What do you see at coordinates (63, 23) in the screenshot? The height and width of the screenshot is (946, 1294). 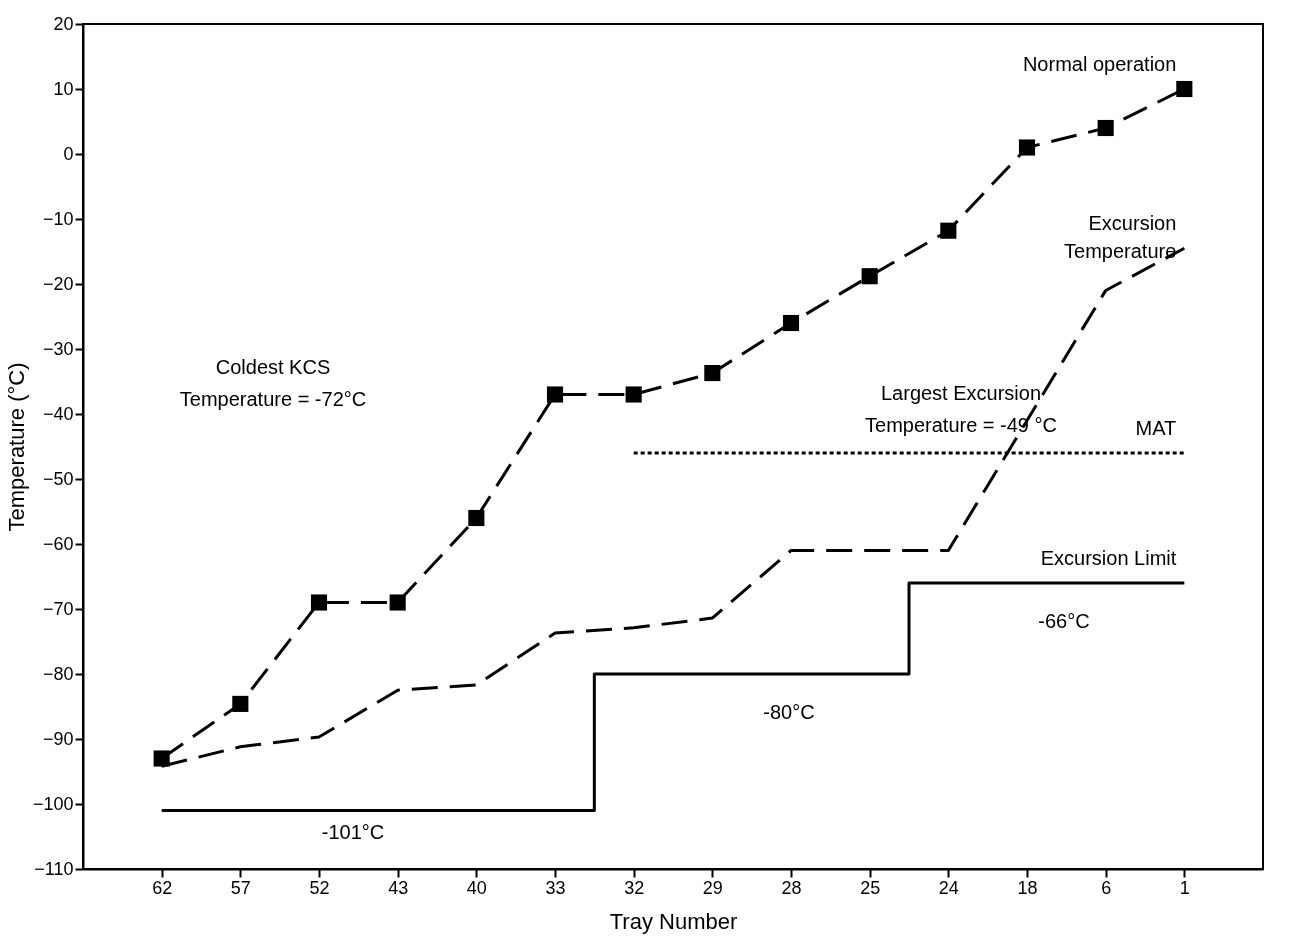 I see `y-tick-label: 20` at bounding box center [63, 23].